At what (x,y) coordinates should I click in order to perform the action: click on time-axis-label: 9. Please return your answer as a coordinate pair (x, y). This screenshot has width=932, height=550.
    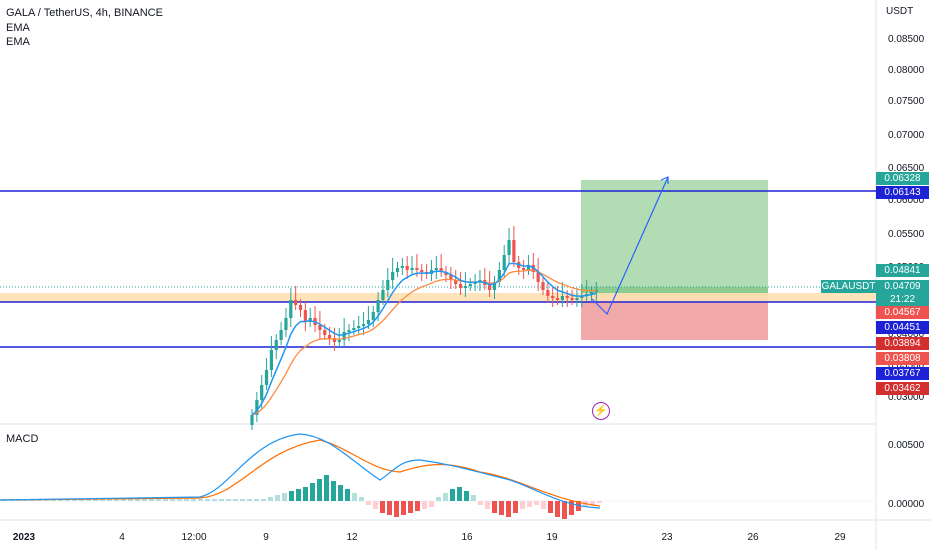
    Looking at the image, I should click on (266, 537).